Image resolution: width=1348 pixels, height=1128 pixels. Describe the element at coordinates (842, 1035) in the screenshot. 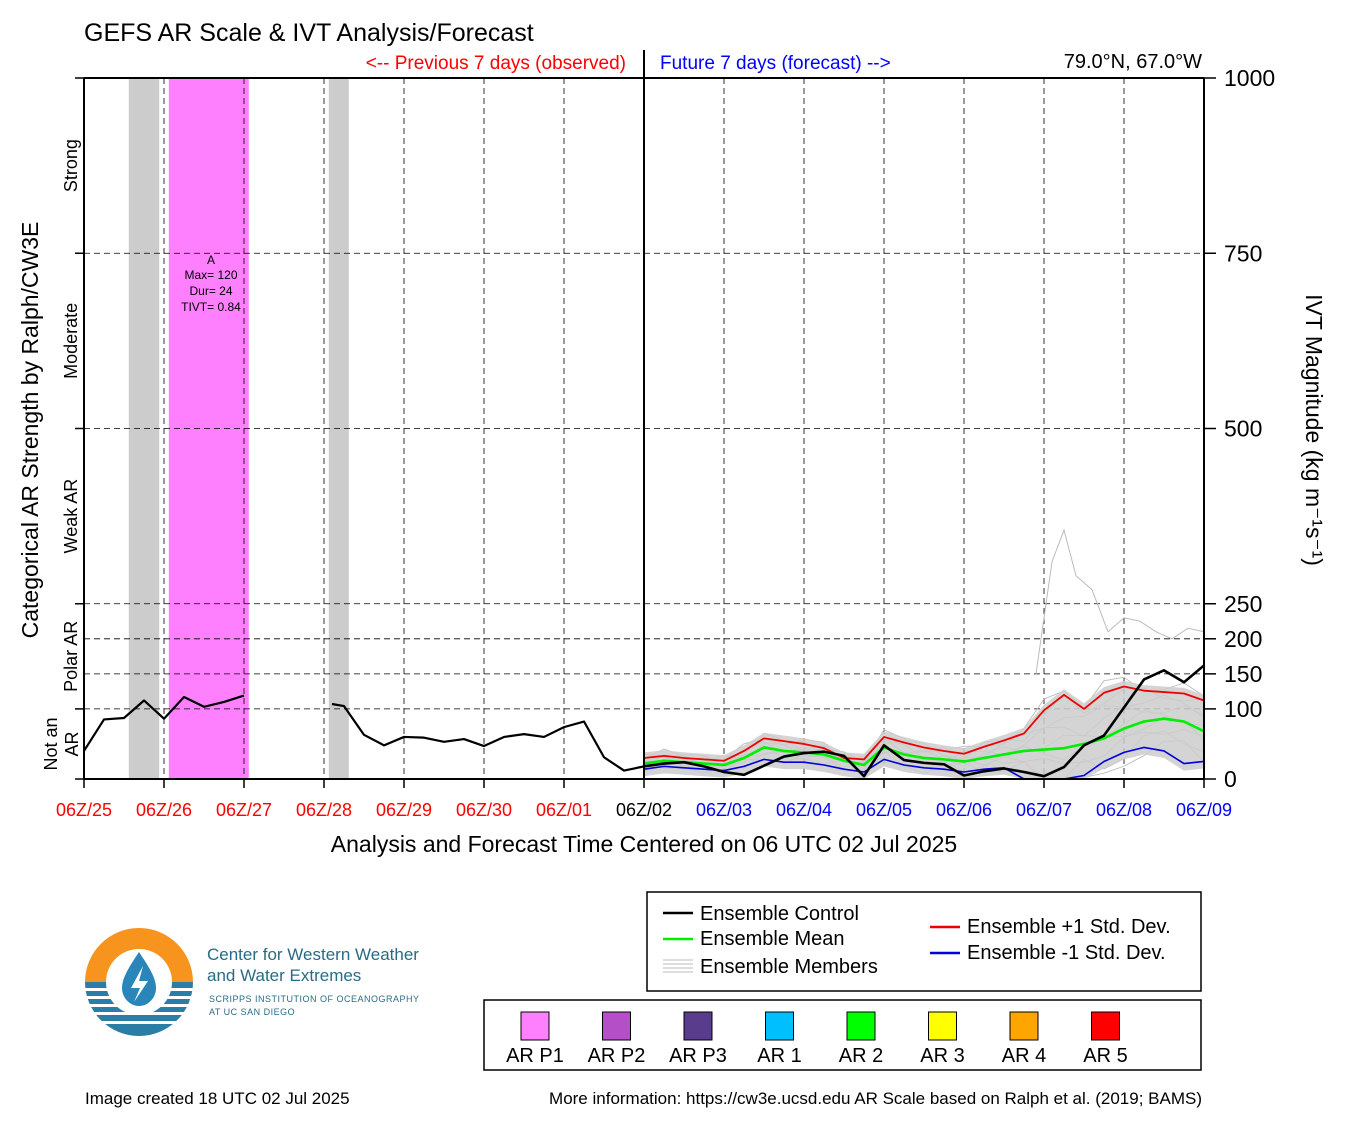

I see `ar-scale-legend: AR P1 AR P2 AR P3 AR 1 AR 2 AR 3 AR 4 AR 5` at that location.